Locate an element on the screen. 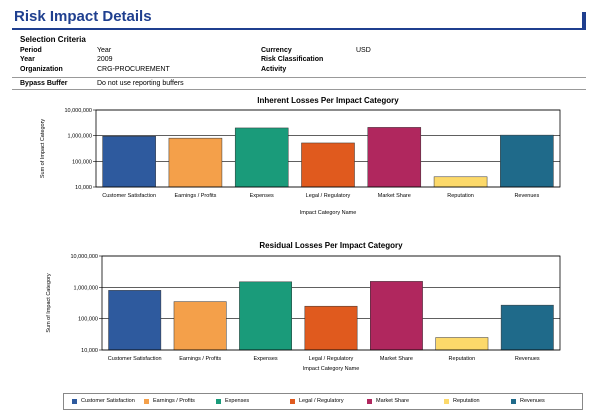 The height and width of the screenshot is (418, 600). criteria-label: Organization is located at coordinates (41, 69).